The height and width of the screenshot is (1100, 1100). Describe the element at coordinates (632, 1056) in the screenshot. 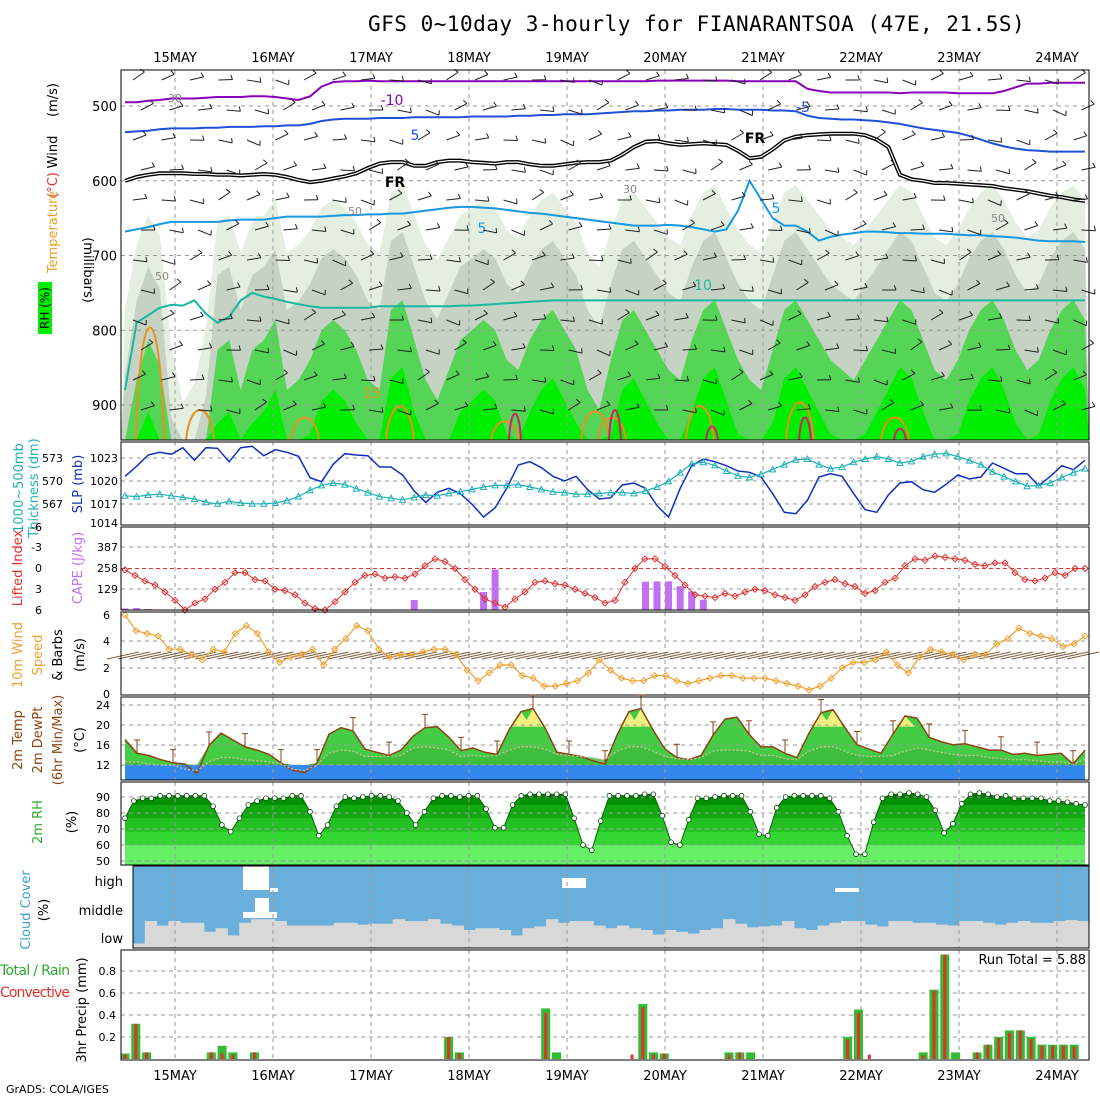

I see `precip-conv-bar` at that location.